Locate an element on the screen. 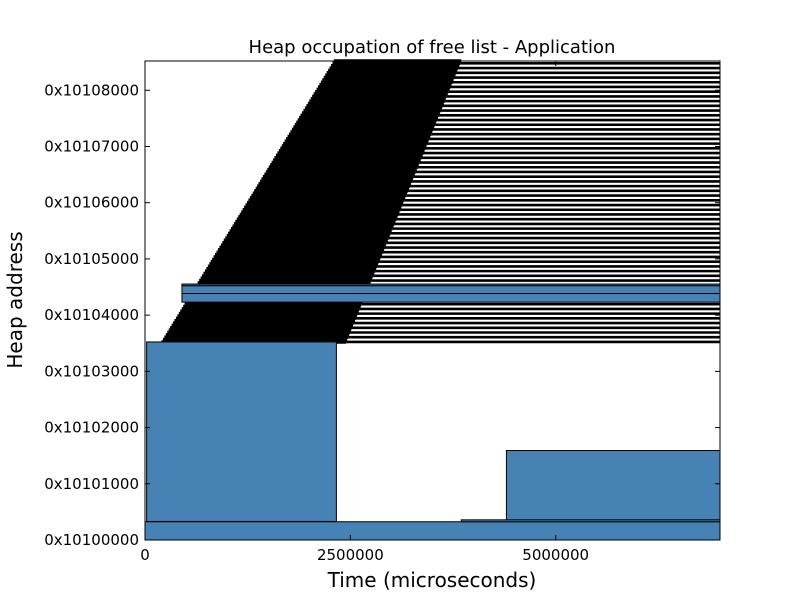 The width and height of the screenshot is (800, 600). x-tick-label: 2500000 is located at coordinates (350, 555).